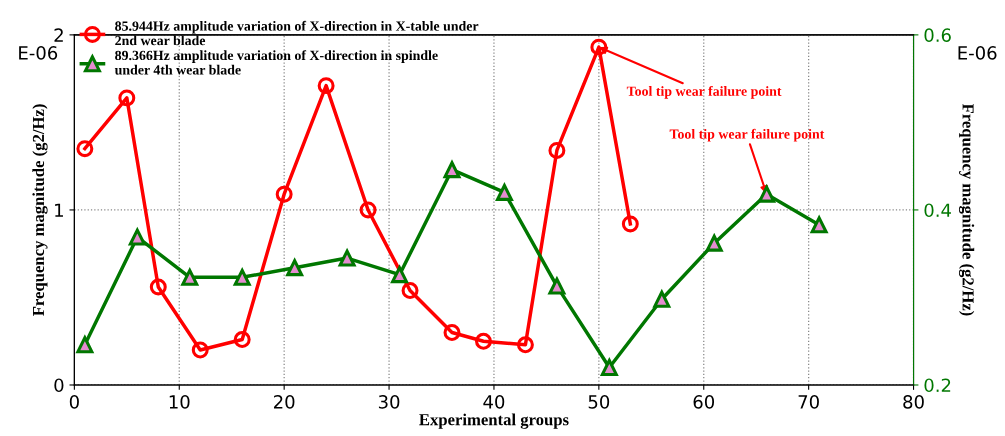 The image size is (1005, 436). What do you see at coordinates (494, 421) in the screenshot?
I see `x-axis-title: Experimental groups` at bounding box center [494, 421].